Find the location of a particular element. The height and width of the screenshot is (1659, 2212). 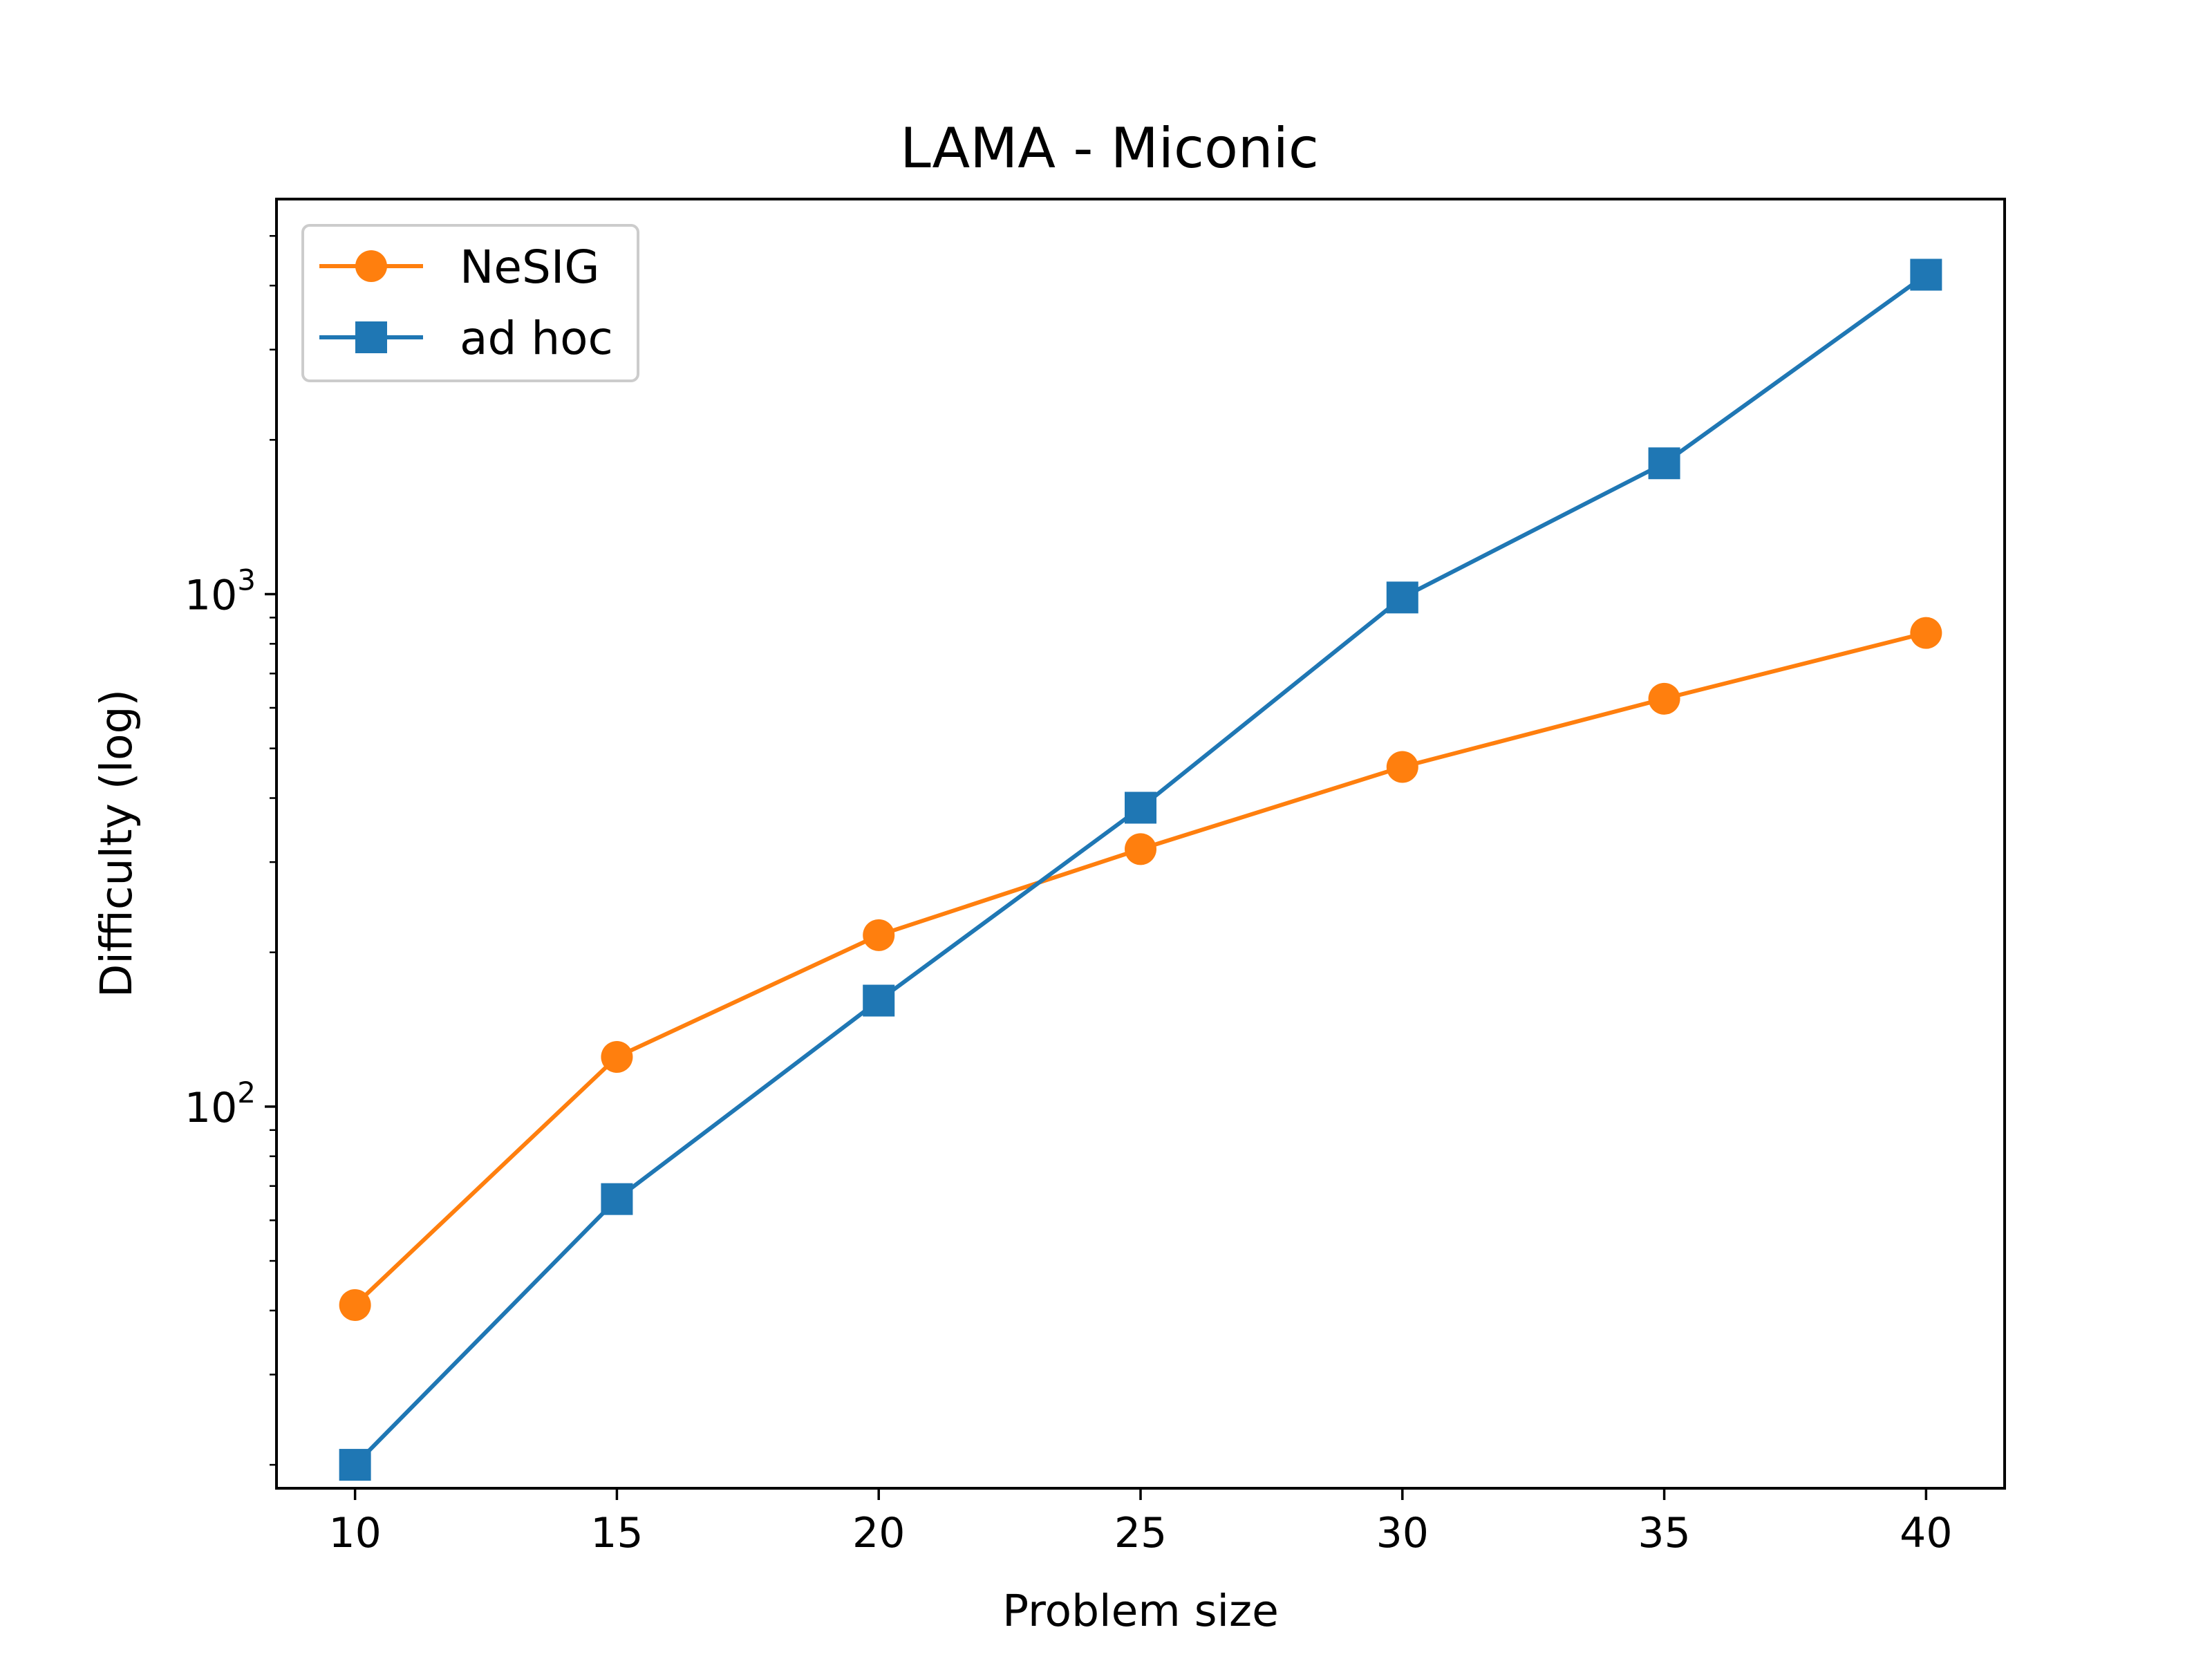

x-tick-label: 30 is located at coordinates (1402, 1533).